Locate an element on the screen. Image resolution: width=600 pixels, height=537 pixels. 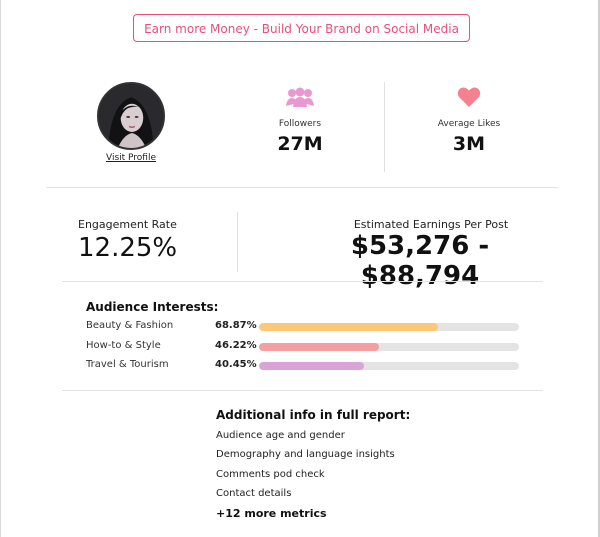
additional-info-item: Demography and language insights is located at coordinates (305, 454).